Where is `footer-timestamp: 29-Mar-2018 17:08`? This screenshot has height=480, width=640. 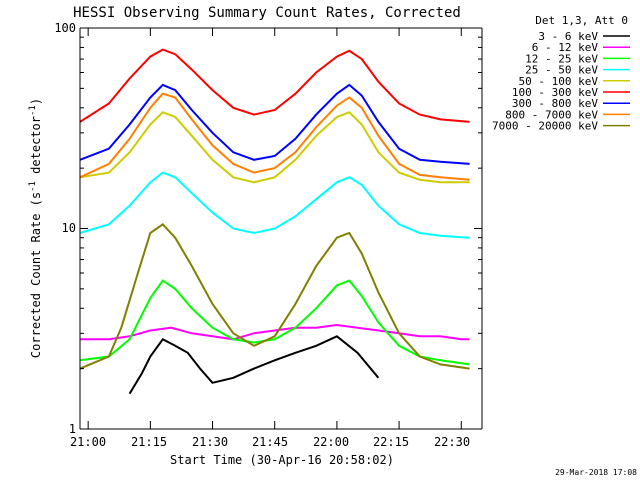 footer-timestamp: 29-Mar-2018 17:08 is located at coordinates (596, 472).